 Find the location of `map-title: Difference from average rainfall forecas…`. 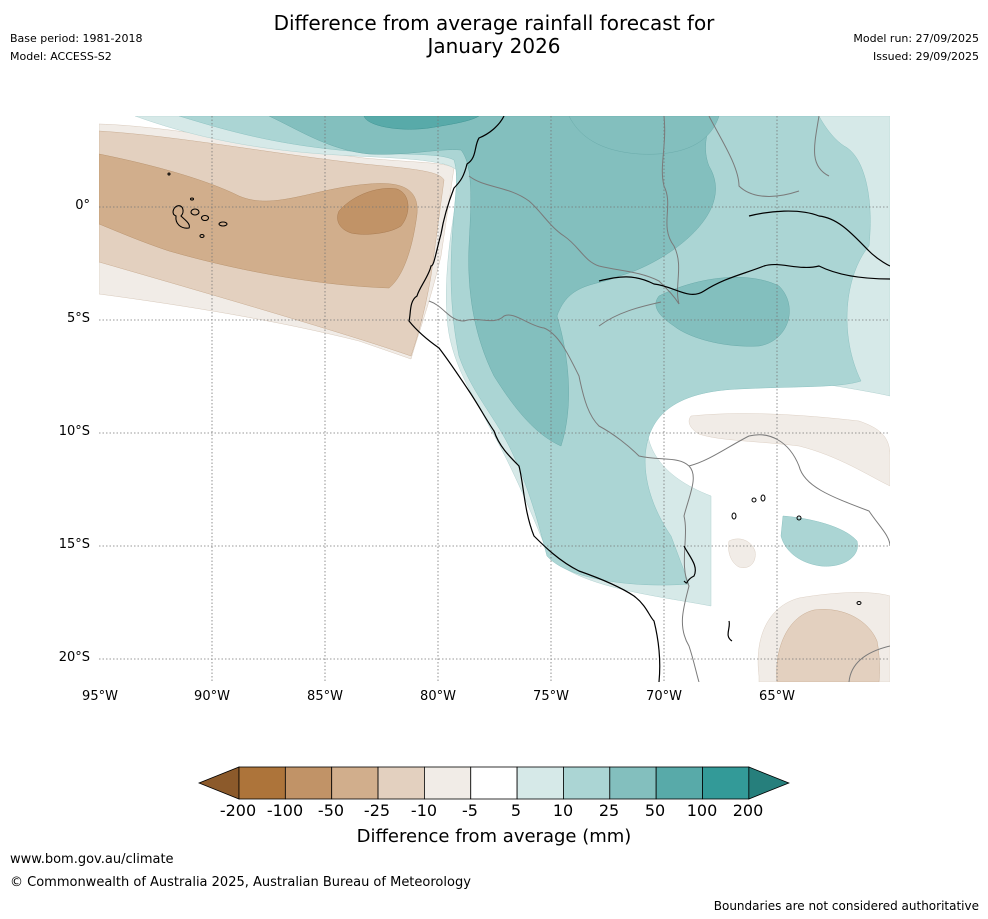

map-title: Difference from average rainfall forecas… is located at coordinates (494, 35).